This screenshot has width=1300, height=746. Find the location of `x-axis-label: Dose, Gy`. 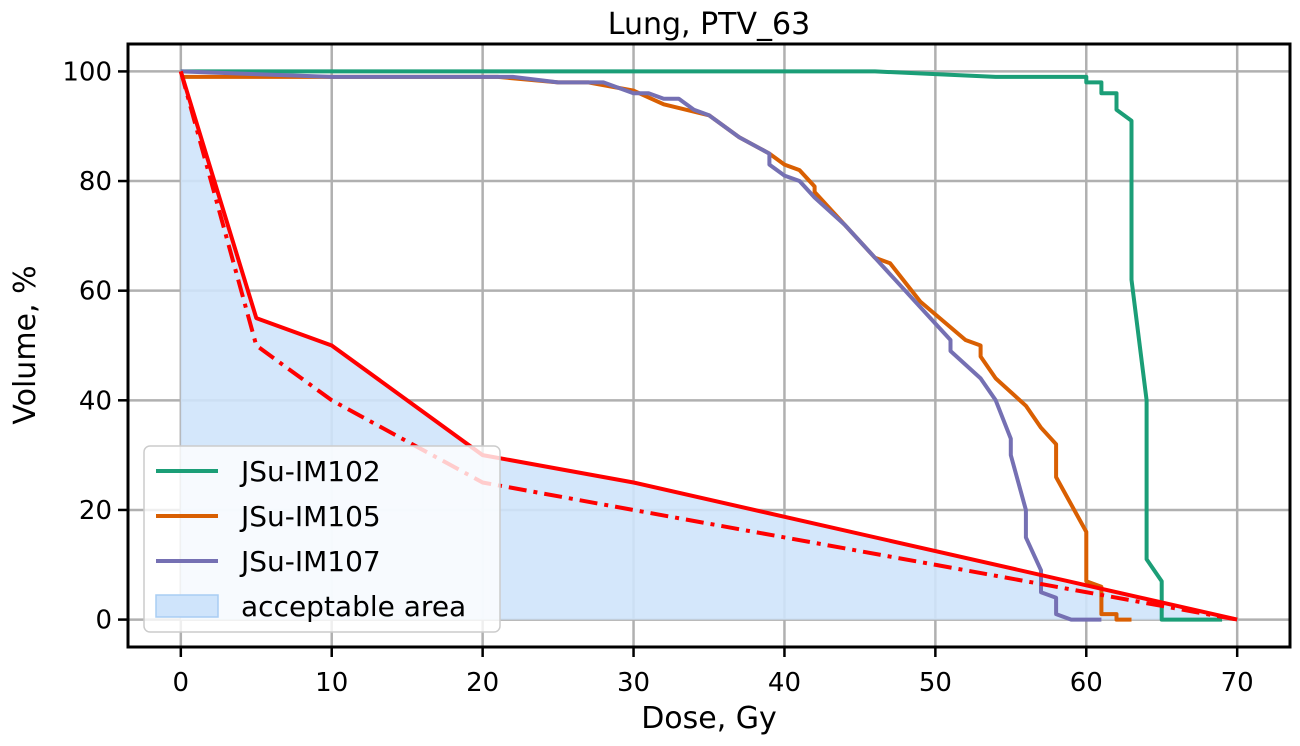

x-axis-label: Dose, Gy is located at coordinates (709, 718).